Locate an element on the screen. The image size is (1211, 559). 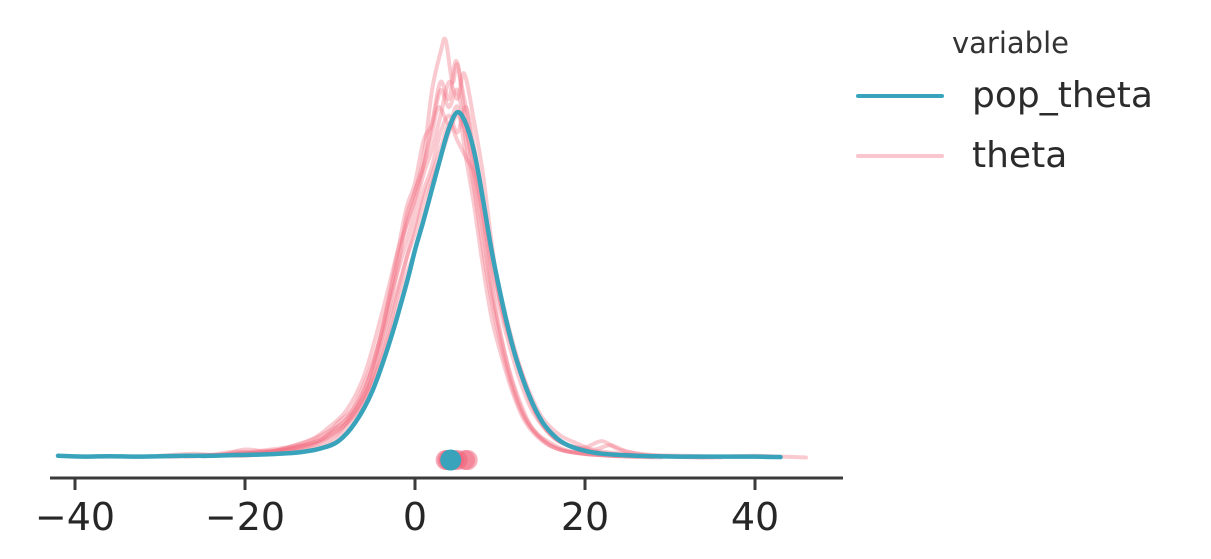
legend-label: pop_theta is located at coordinates (1062, 95).